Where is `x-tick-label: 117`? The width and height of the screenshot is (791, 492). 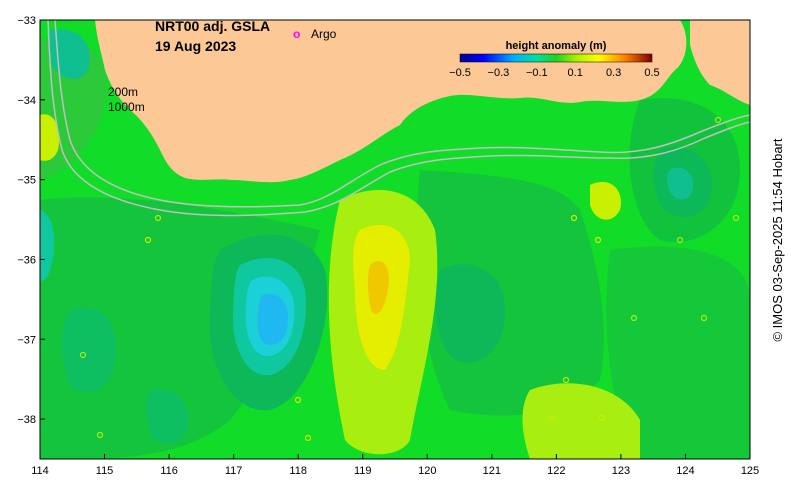
x-tick-label: 117 is located at coordinates (234, 471).